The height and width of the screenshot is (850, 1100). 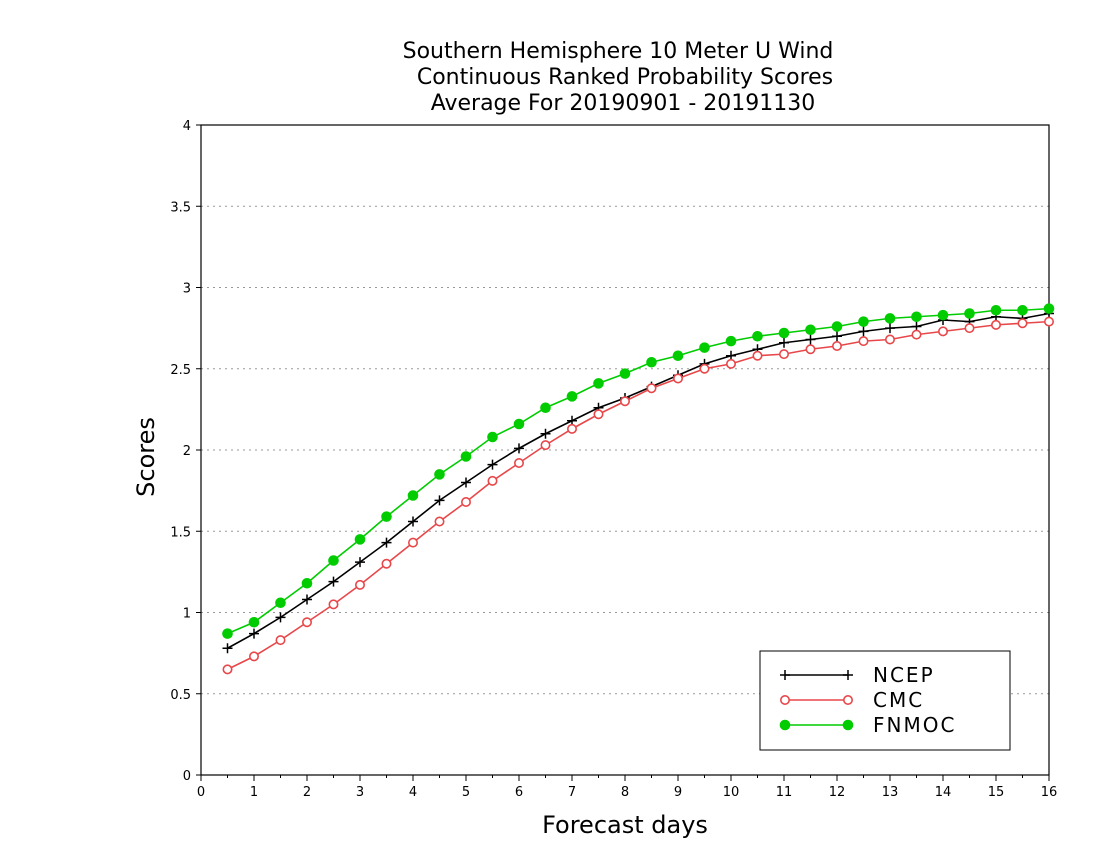 What do you see at coordinates (180, 370) in the screenshot?
I see `y-tick-label: 2.5` at bounding box center [180, 370].